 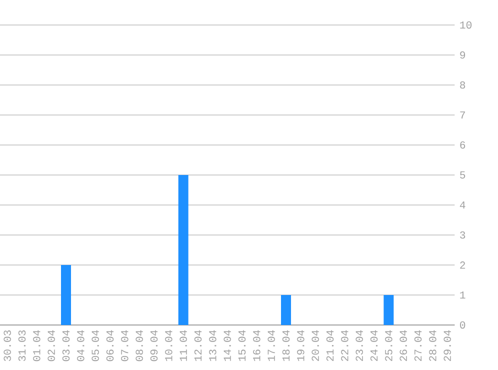 I want to click on y-tick-label: 9, so click(x=463, y=55).